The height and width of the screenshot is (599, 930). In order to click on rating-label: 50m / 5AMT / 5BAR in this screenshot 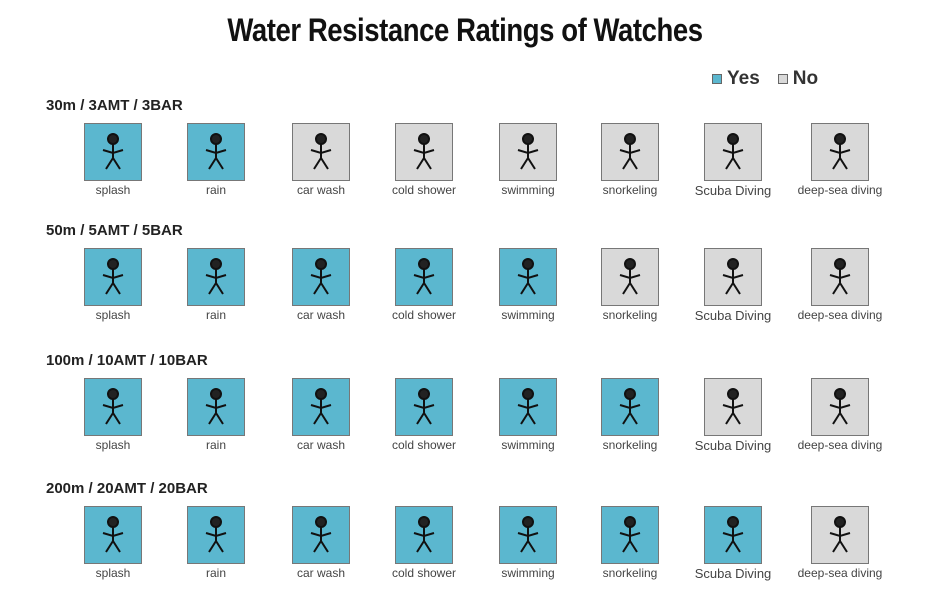, I will do `click(114, 230)`.